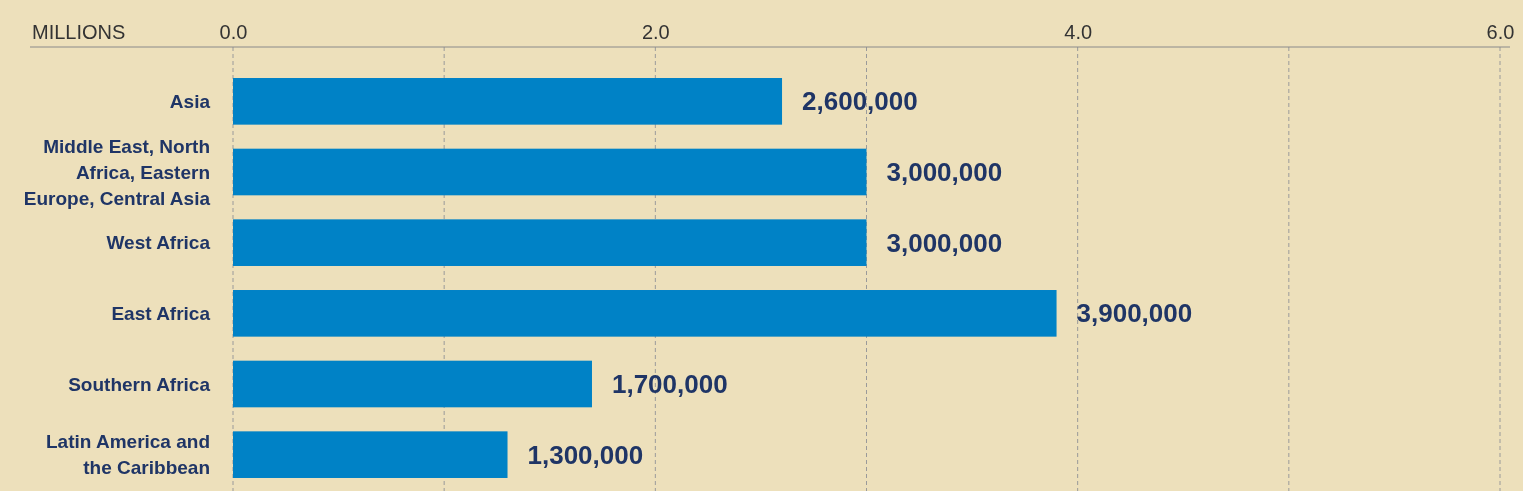  Describe the element at coordinates (161, 313) in the screenshot. I see `y-tick-label: East Africa` at that location.